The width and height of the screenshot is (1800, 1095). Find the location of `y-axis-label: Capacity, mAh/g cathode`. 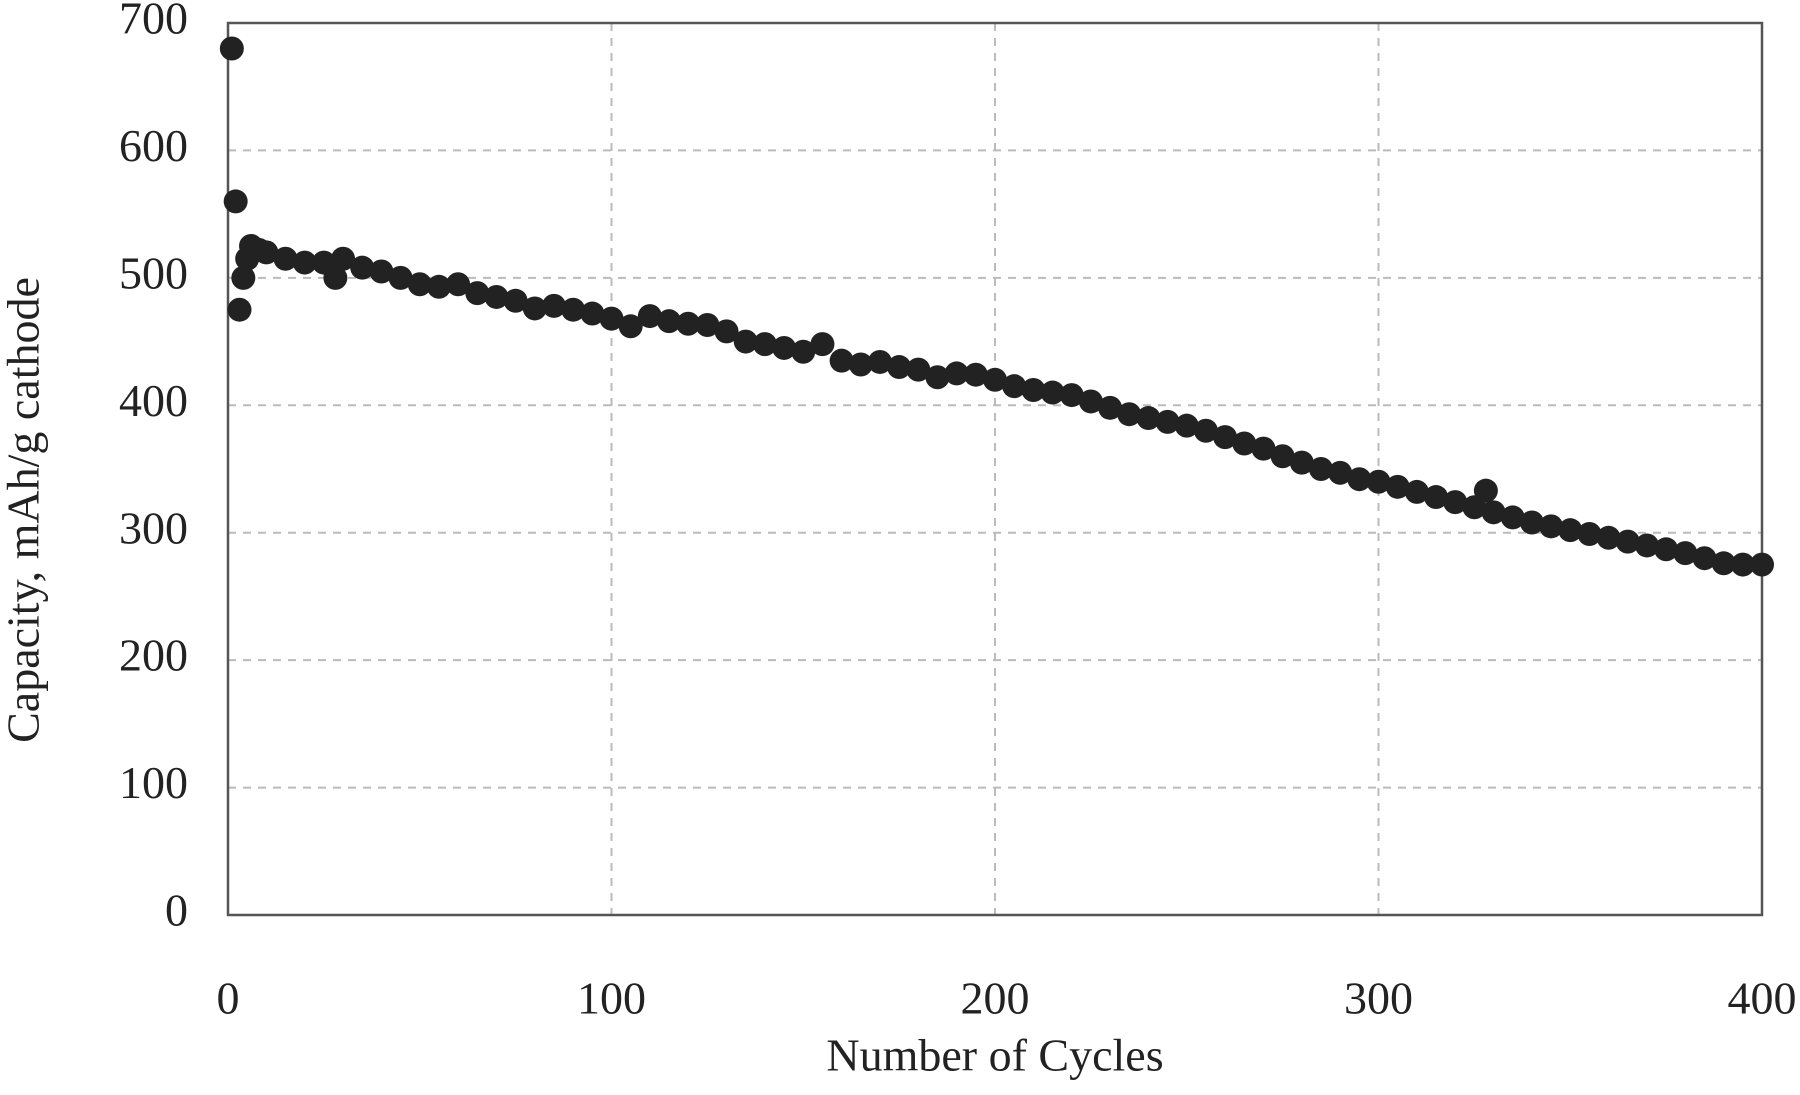

y-axis-label: Capacity, mAh/g cathode is located at coordinates (24, 510).